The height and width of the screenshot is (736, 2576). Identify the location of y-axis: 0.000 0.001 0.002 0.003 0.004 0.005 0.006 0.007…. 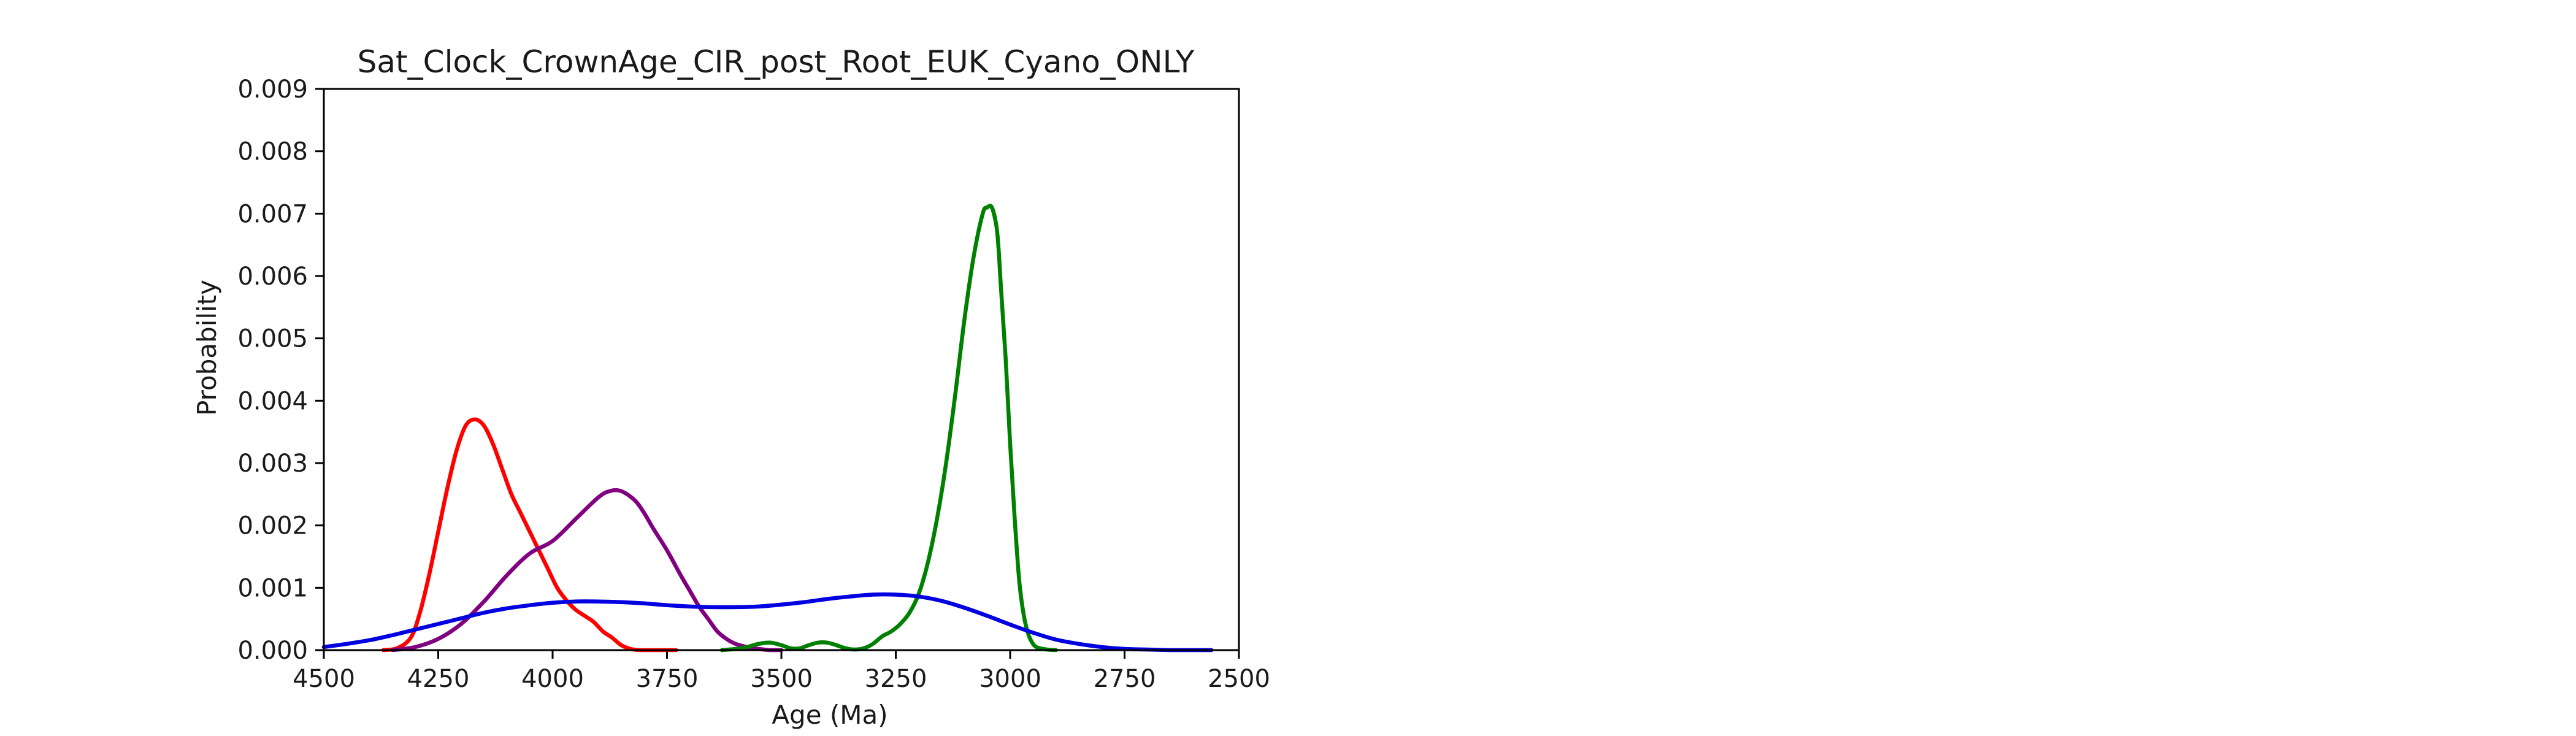
(280, 370).